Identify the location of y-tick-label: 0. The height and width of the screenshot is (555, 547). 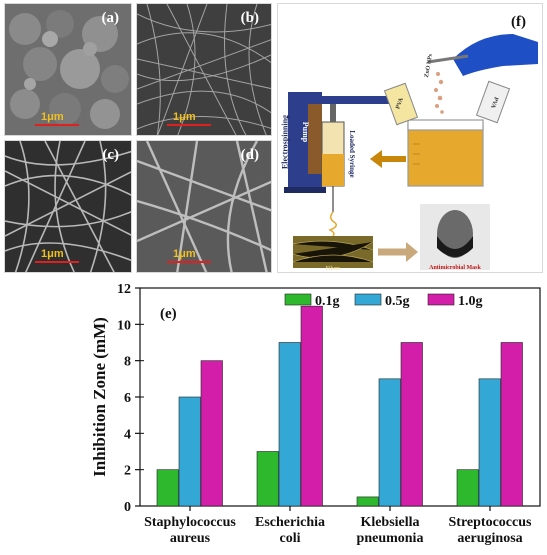
(127, 507).